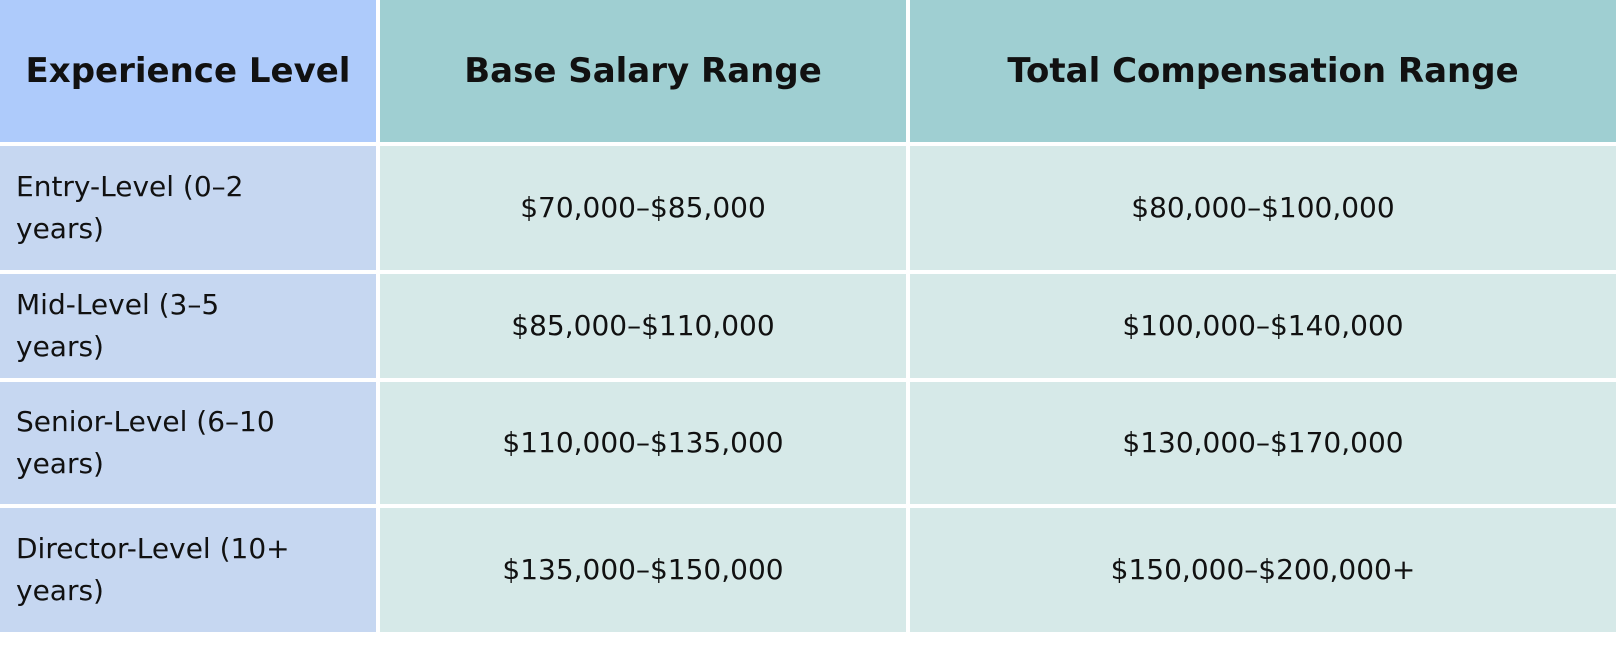 Image resolution: width=1616 pixels, height=652 pixels. I want to click on salary-cell: $85,000–$110,000, so click(643, 326).